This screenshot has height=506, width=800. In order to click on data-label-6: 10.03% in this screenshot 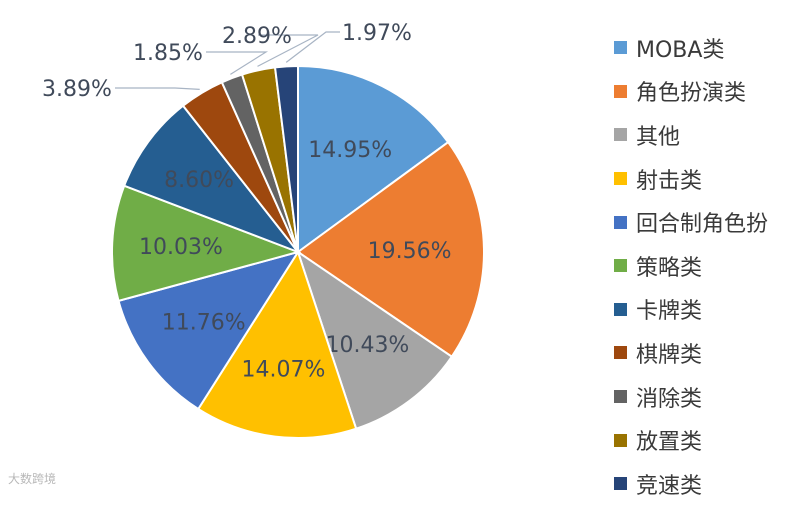, I will do `click(181, 247)`.